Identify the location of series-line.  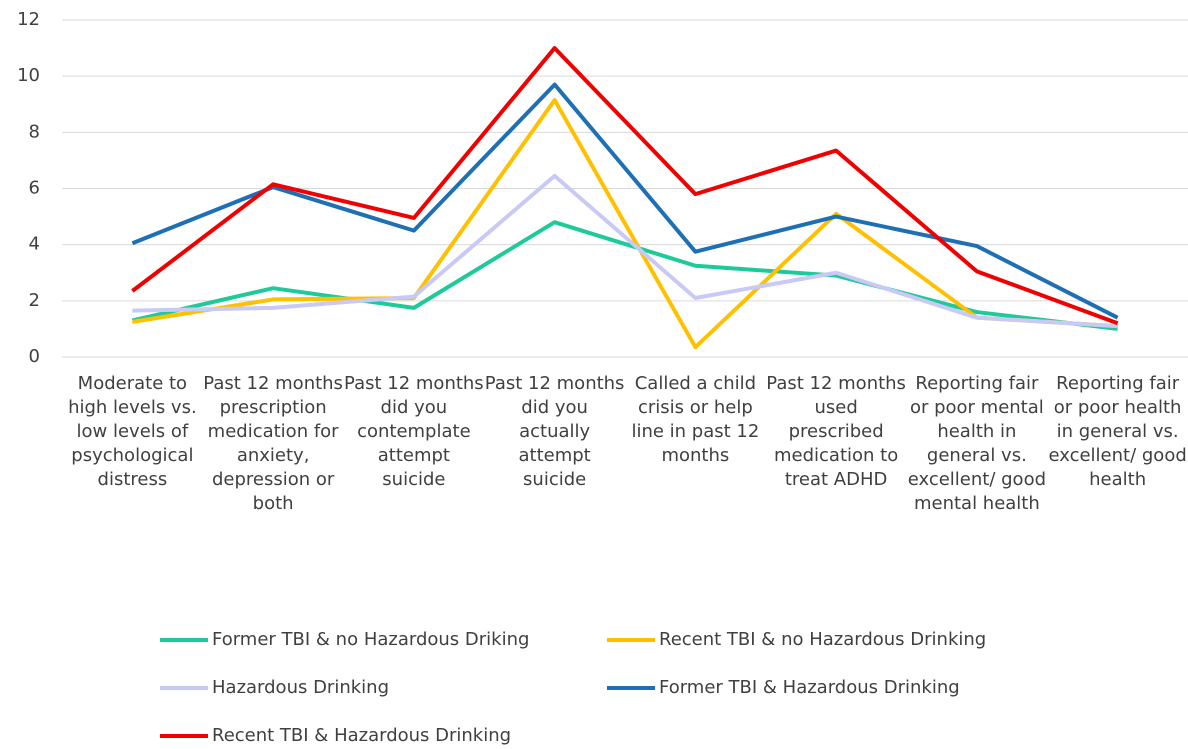
(624, 275).